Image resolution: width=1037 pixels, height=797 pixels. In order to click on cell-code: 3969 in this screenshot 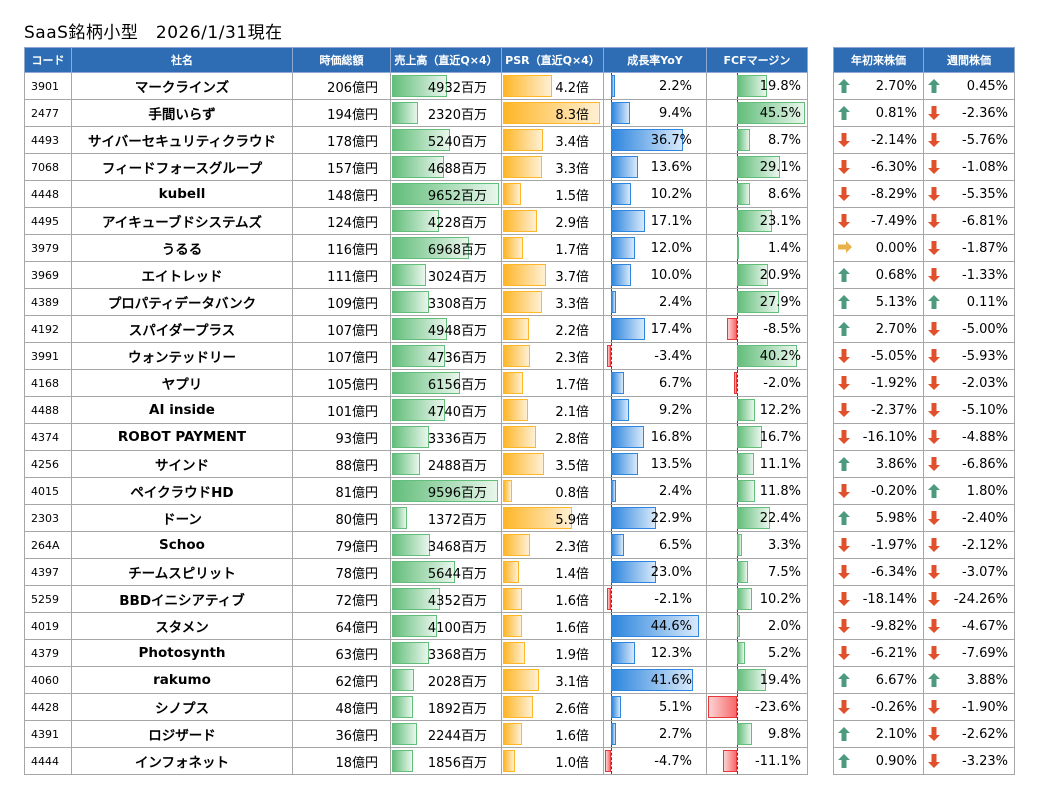, I will do `click(48, 275)`.